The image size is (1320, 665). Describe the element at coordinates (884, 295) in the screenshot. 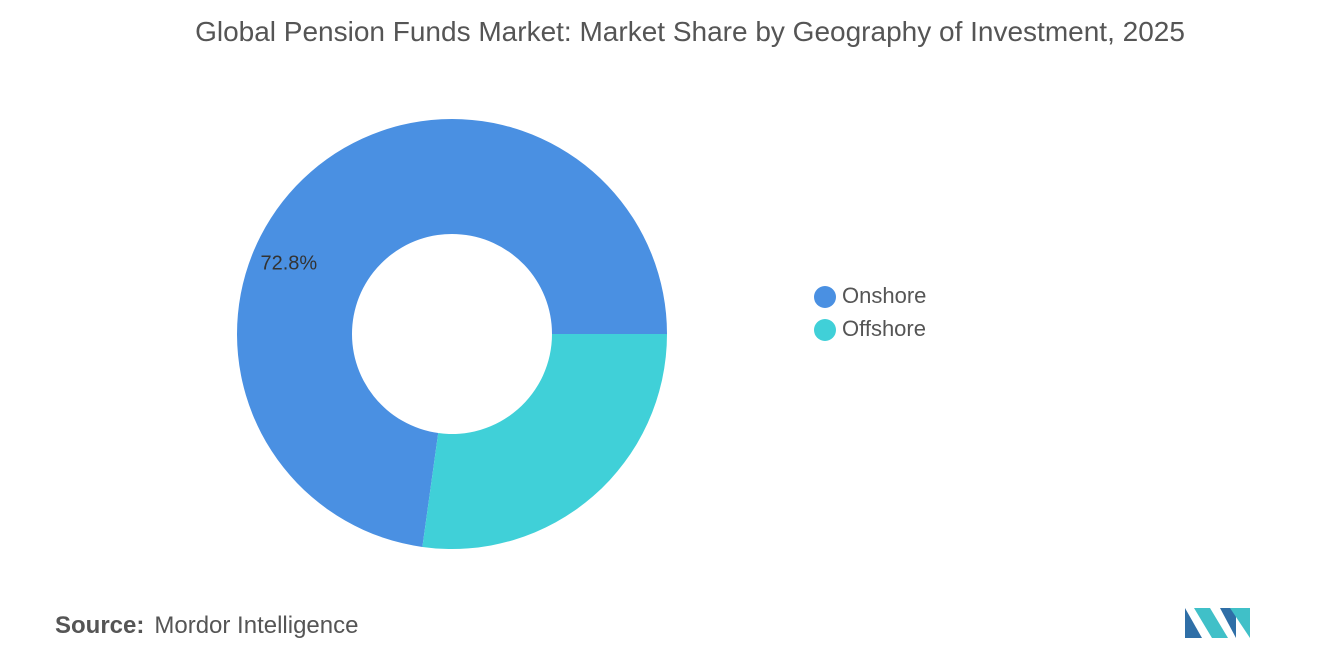

I see `legend-label: Onshore` at that location.